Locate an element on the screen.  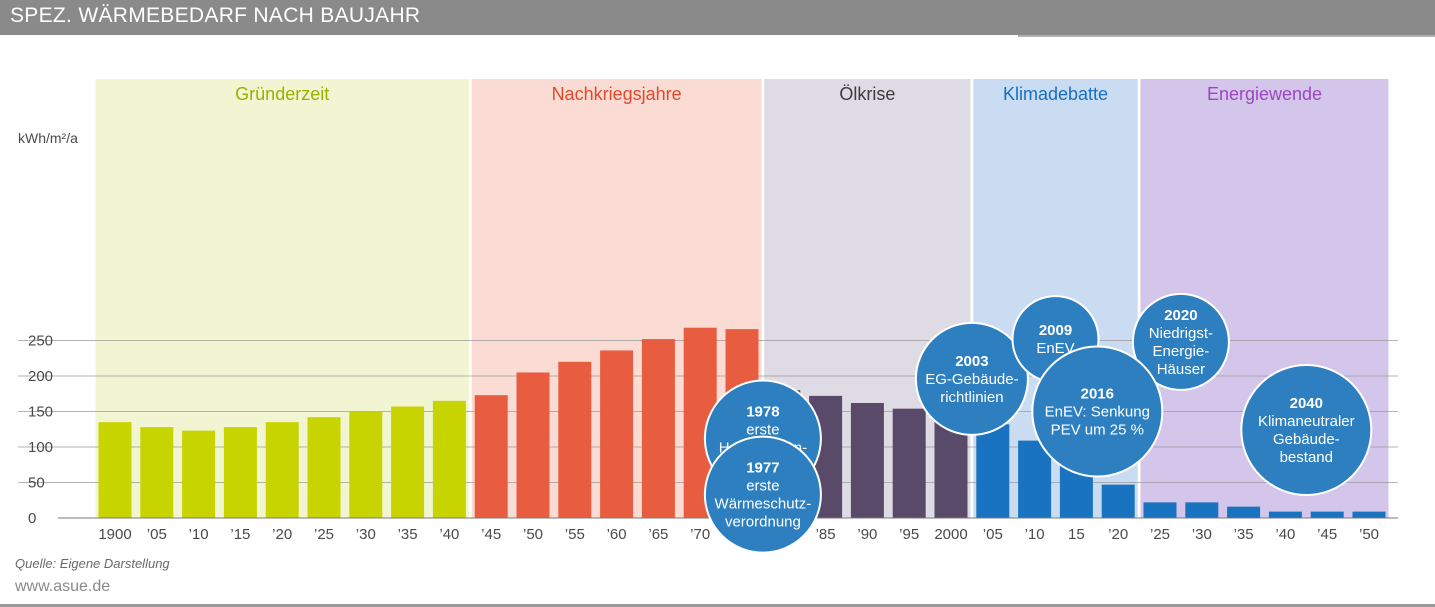
bottom-divider is located at coordinates (717, 605).